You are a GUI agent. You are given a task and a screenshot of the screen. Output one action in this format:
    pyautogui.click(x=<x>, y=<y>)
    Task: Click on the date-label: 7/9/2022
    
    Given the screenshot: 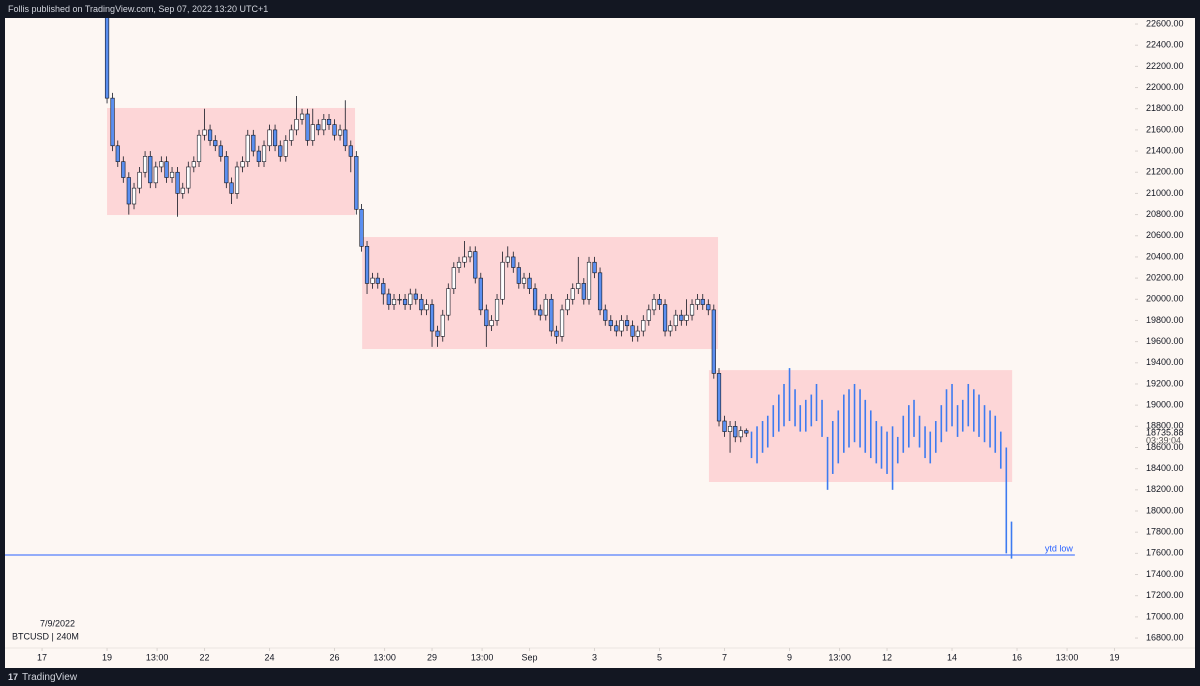 What is the action you would take?
    pyautogui.click(x=57, y=623)
    